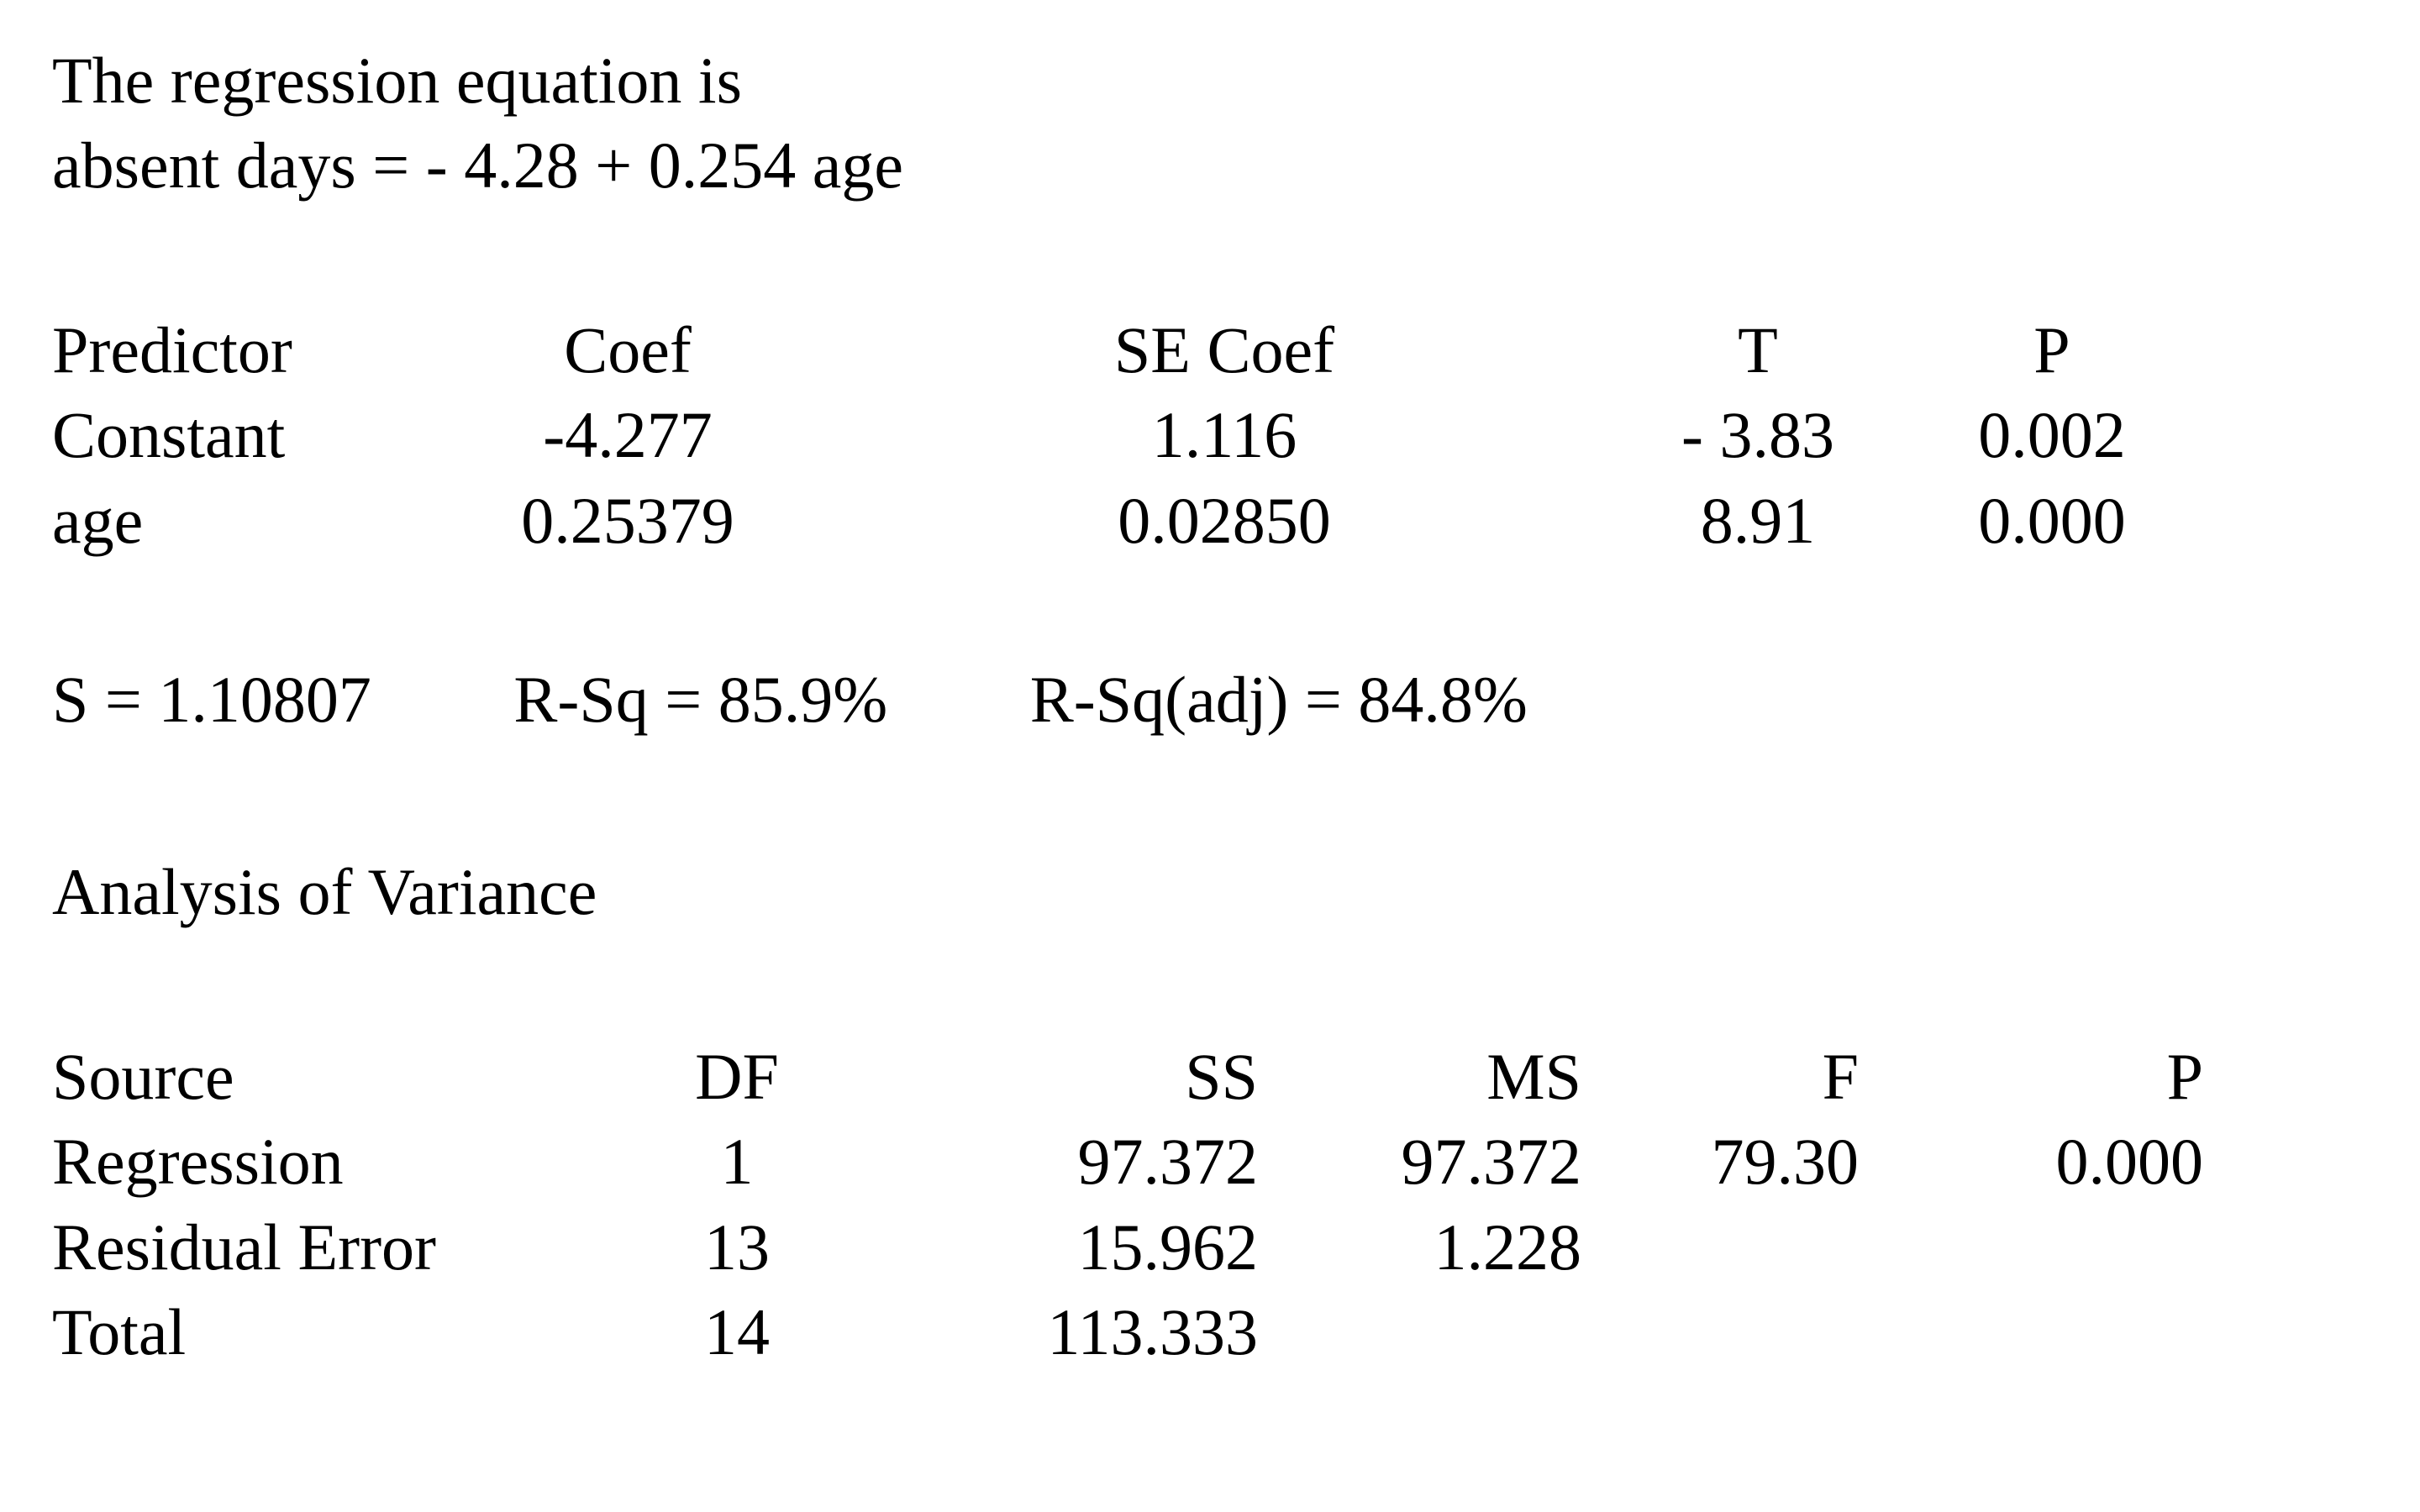 The height and width of the screenshot is (1512, 2420). What do you see at coordinates (1419, 1331) in the screenshot?
I see `anova-total-ms` at bounding box center [1419, 1331].